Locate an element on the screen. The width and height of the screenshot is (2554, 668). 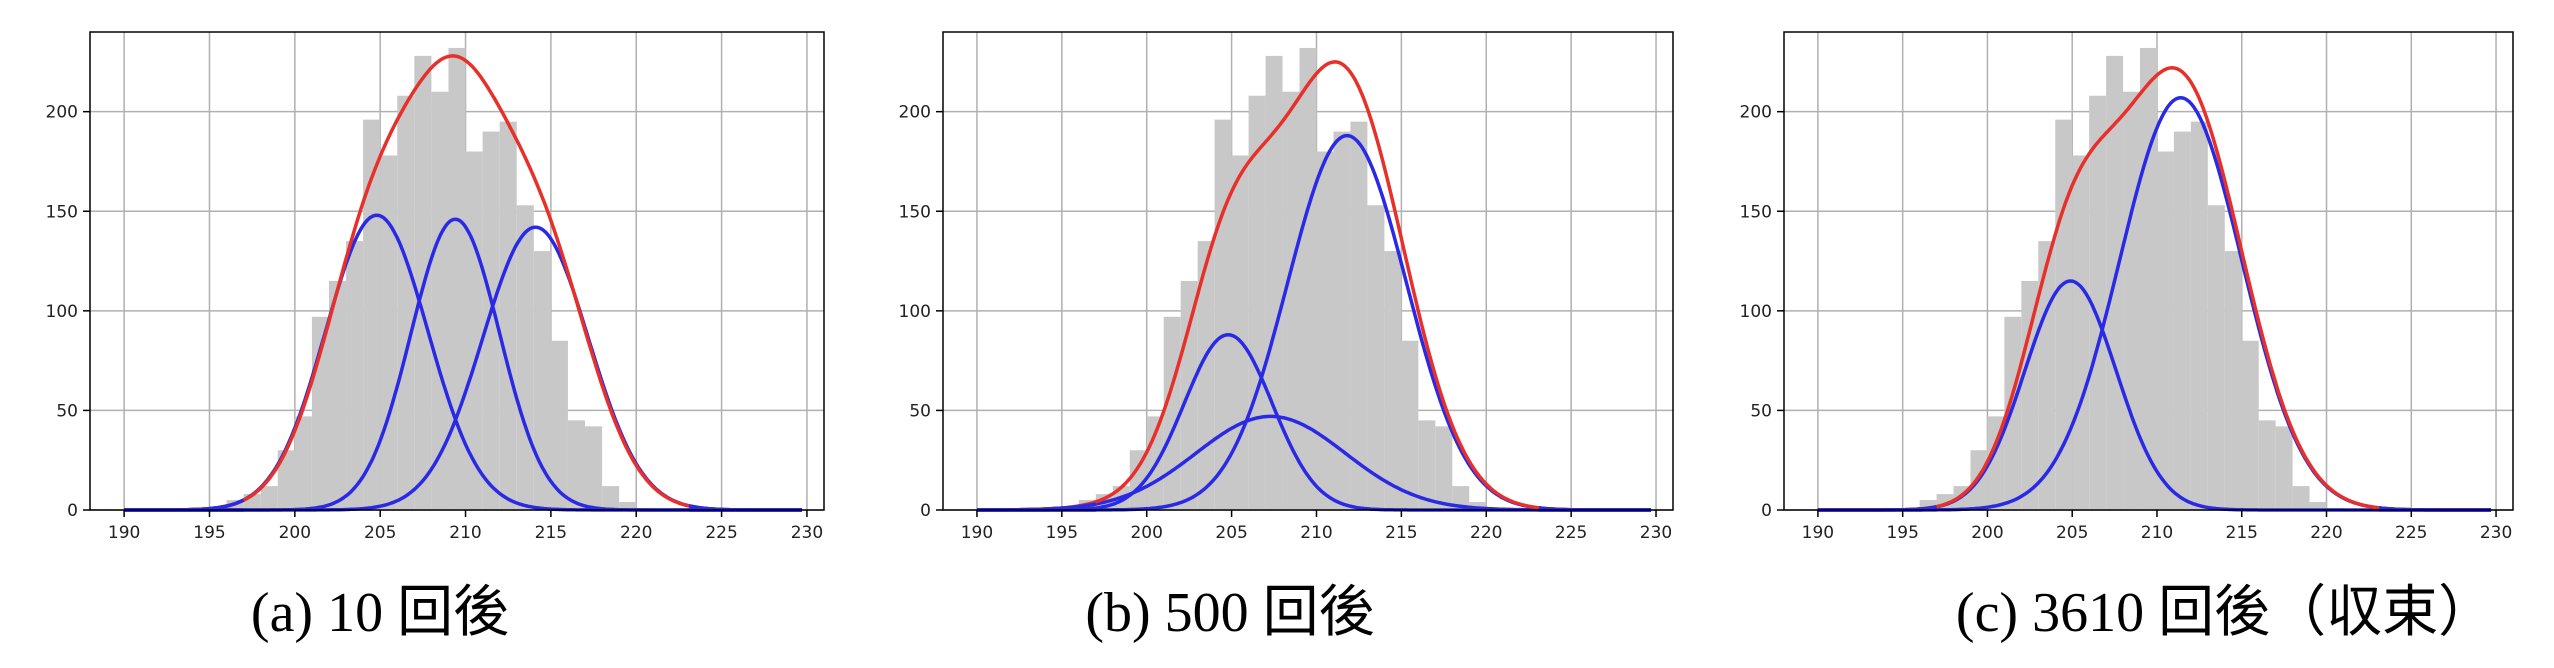
caption-a: (a) 10 回後 is located at coordinates (380, 613).